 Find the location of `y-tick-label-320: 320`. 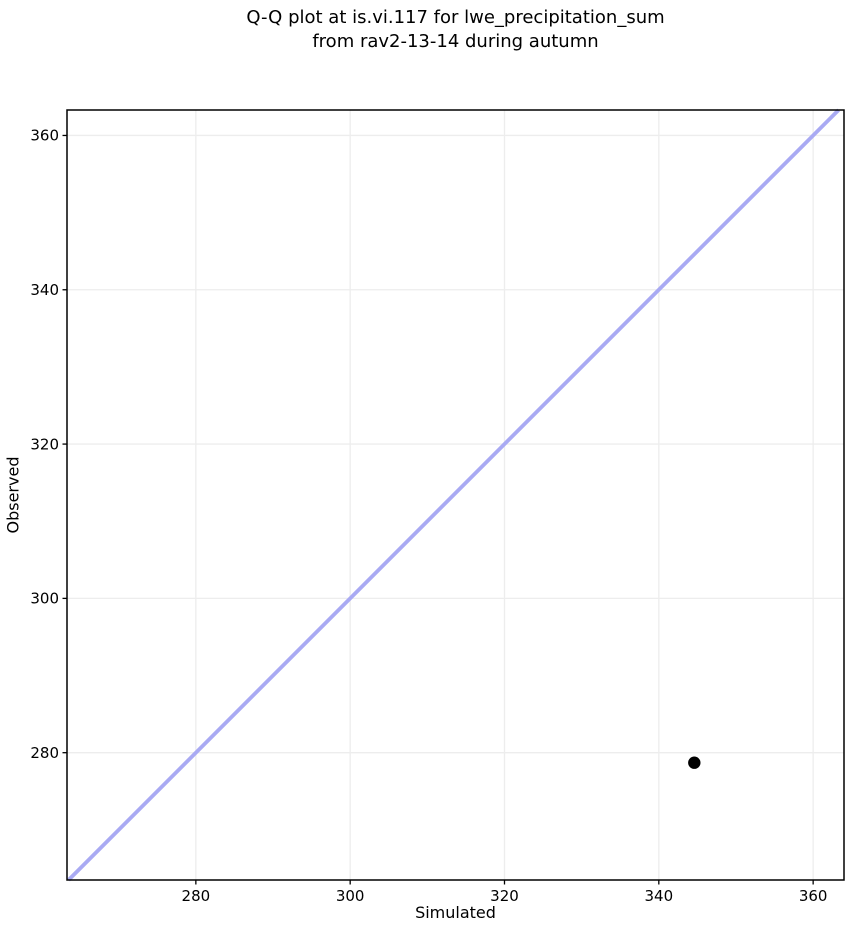

y-tick-label-320: 320 is located at coordinates (44, 444).